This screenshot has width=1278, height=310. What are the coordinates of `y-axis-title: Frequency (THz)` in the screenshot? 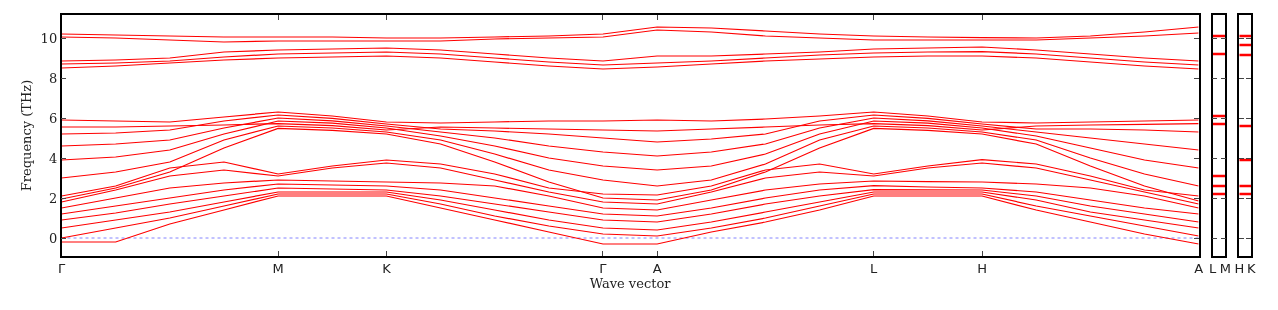 It's located at (27, 135).